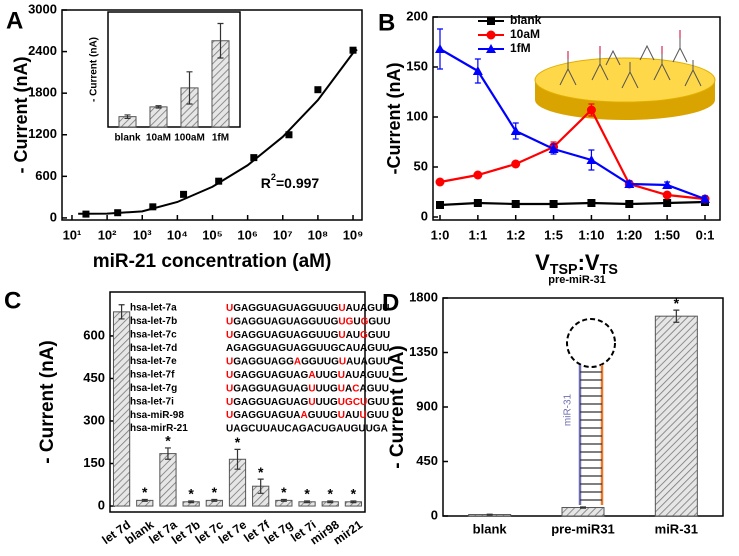 The width and height of the screenshot is (739, 556). Describe the element at coordinates (212, 234) in the screenshot. I see `x-tick-label: 10⁵` at that location.